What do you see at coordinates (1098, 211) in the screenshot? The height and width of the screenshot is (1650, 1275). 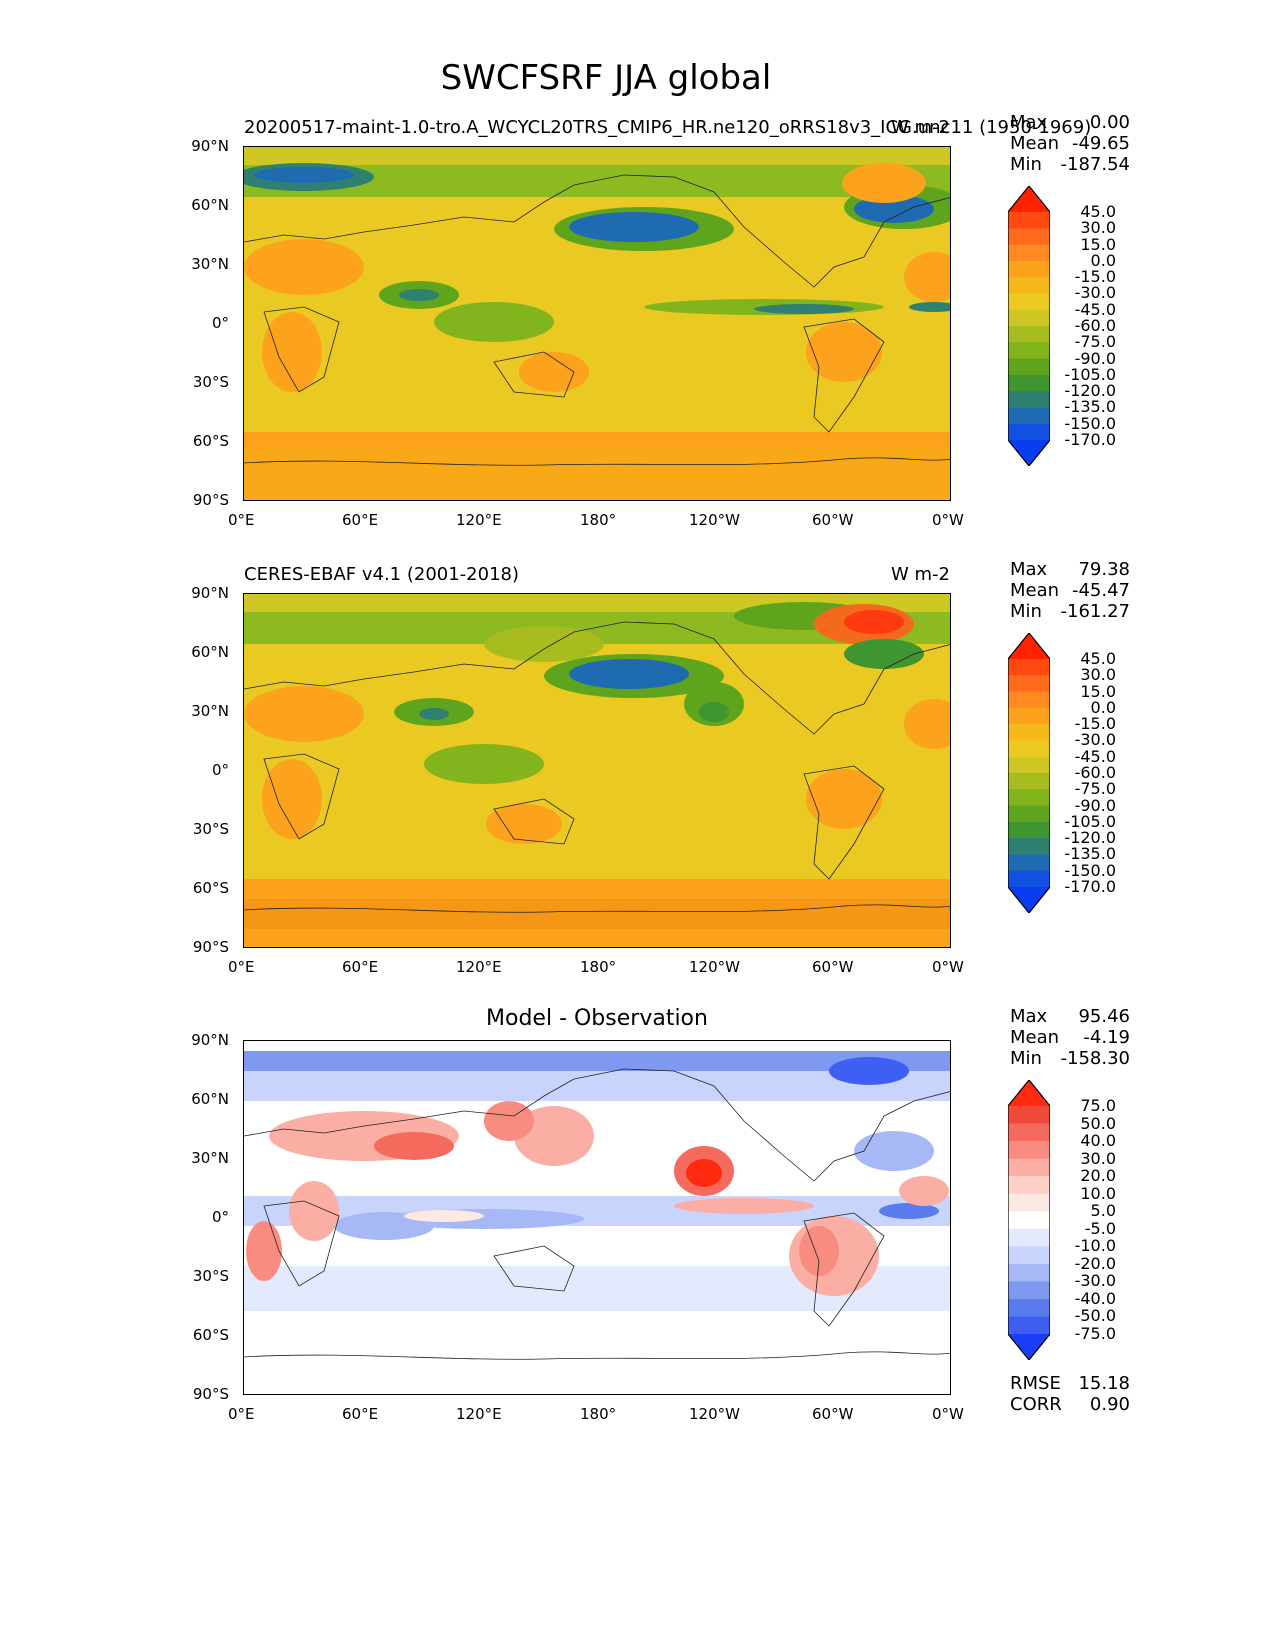 I see `colorbar-tick-label: 45.0` at bounding box center [1098, 211].